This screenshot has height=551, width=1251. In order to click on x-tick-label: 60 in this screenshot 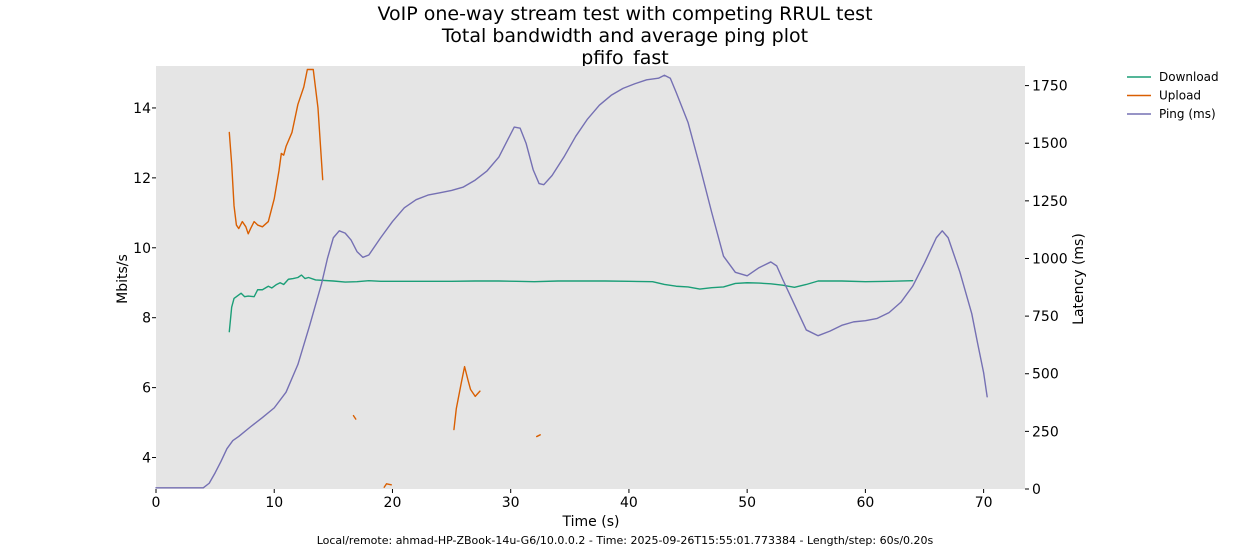, I will do `click(865, 503)`.